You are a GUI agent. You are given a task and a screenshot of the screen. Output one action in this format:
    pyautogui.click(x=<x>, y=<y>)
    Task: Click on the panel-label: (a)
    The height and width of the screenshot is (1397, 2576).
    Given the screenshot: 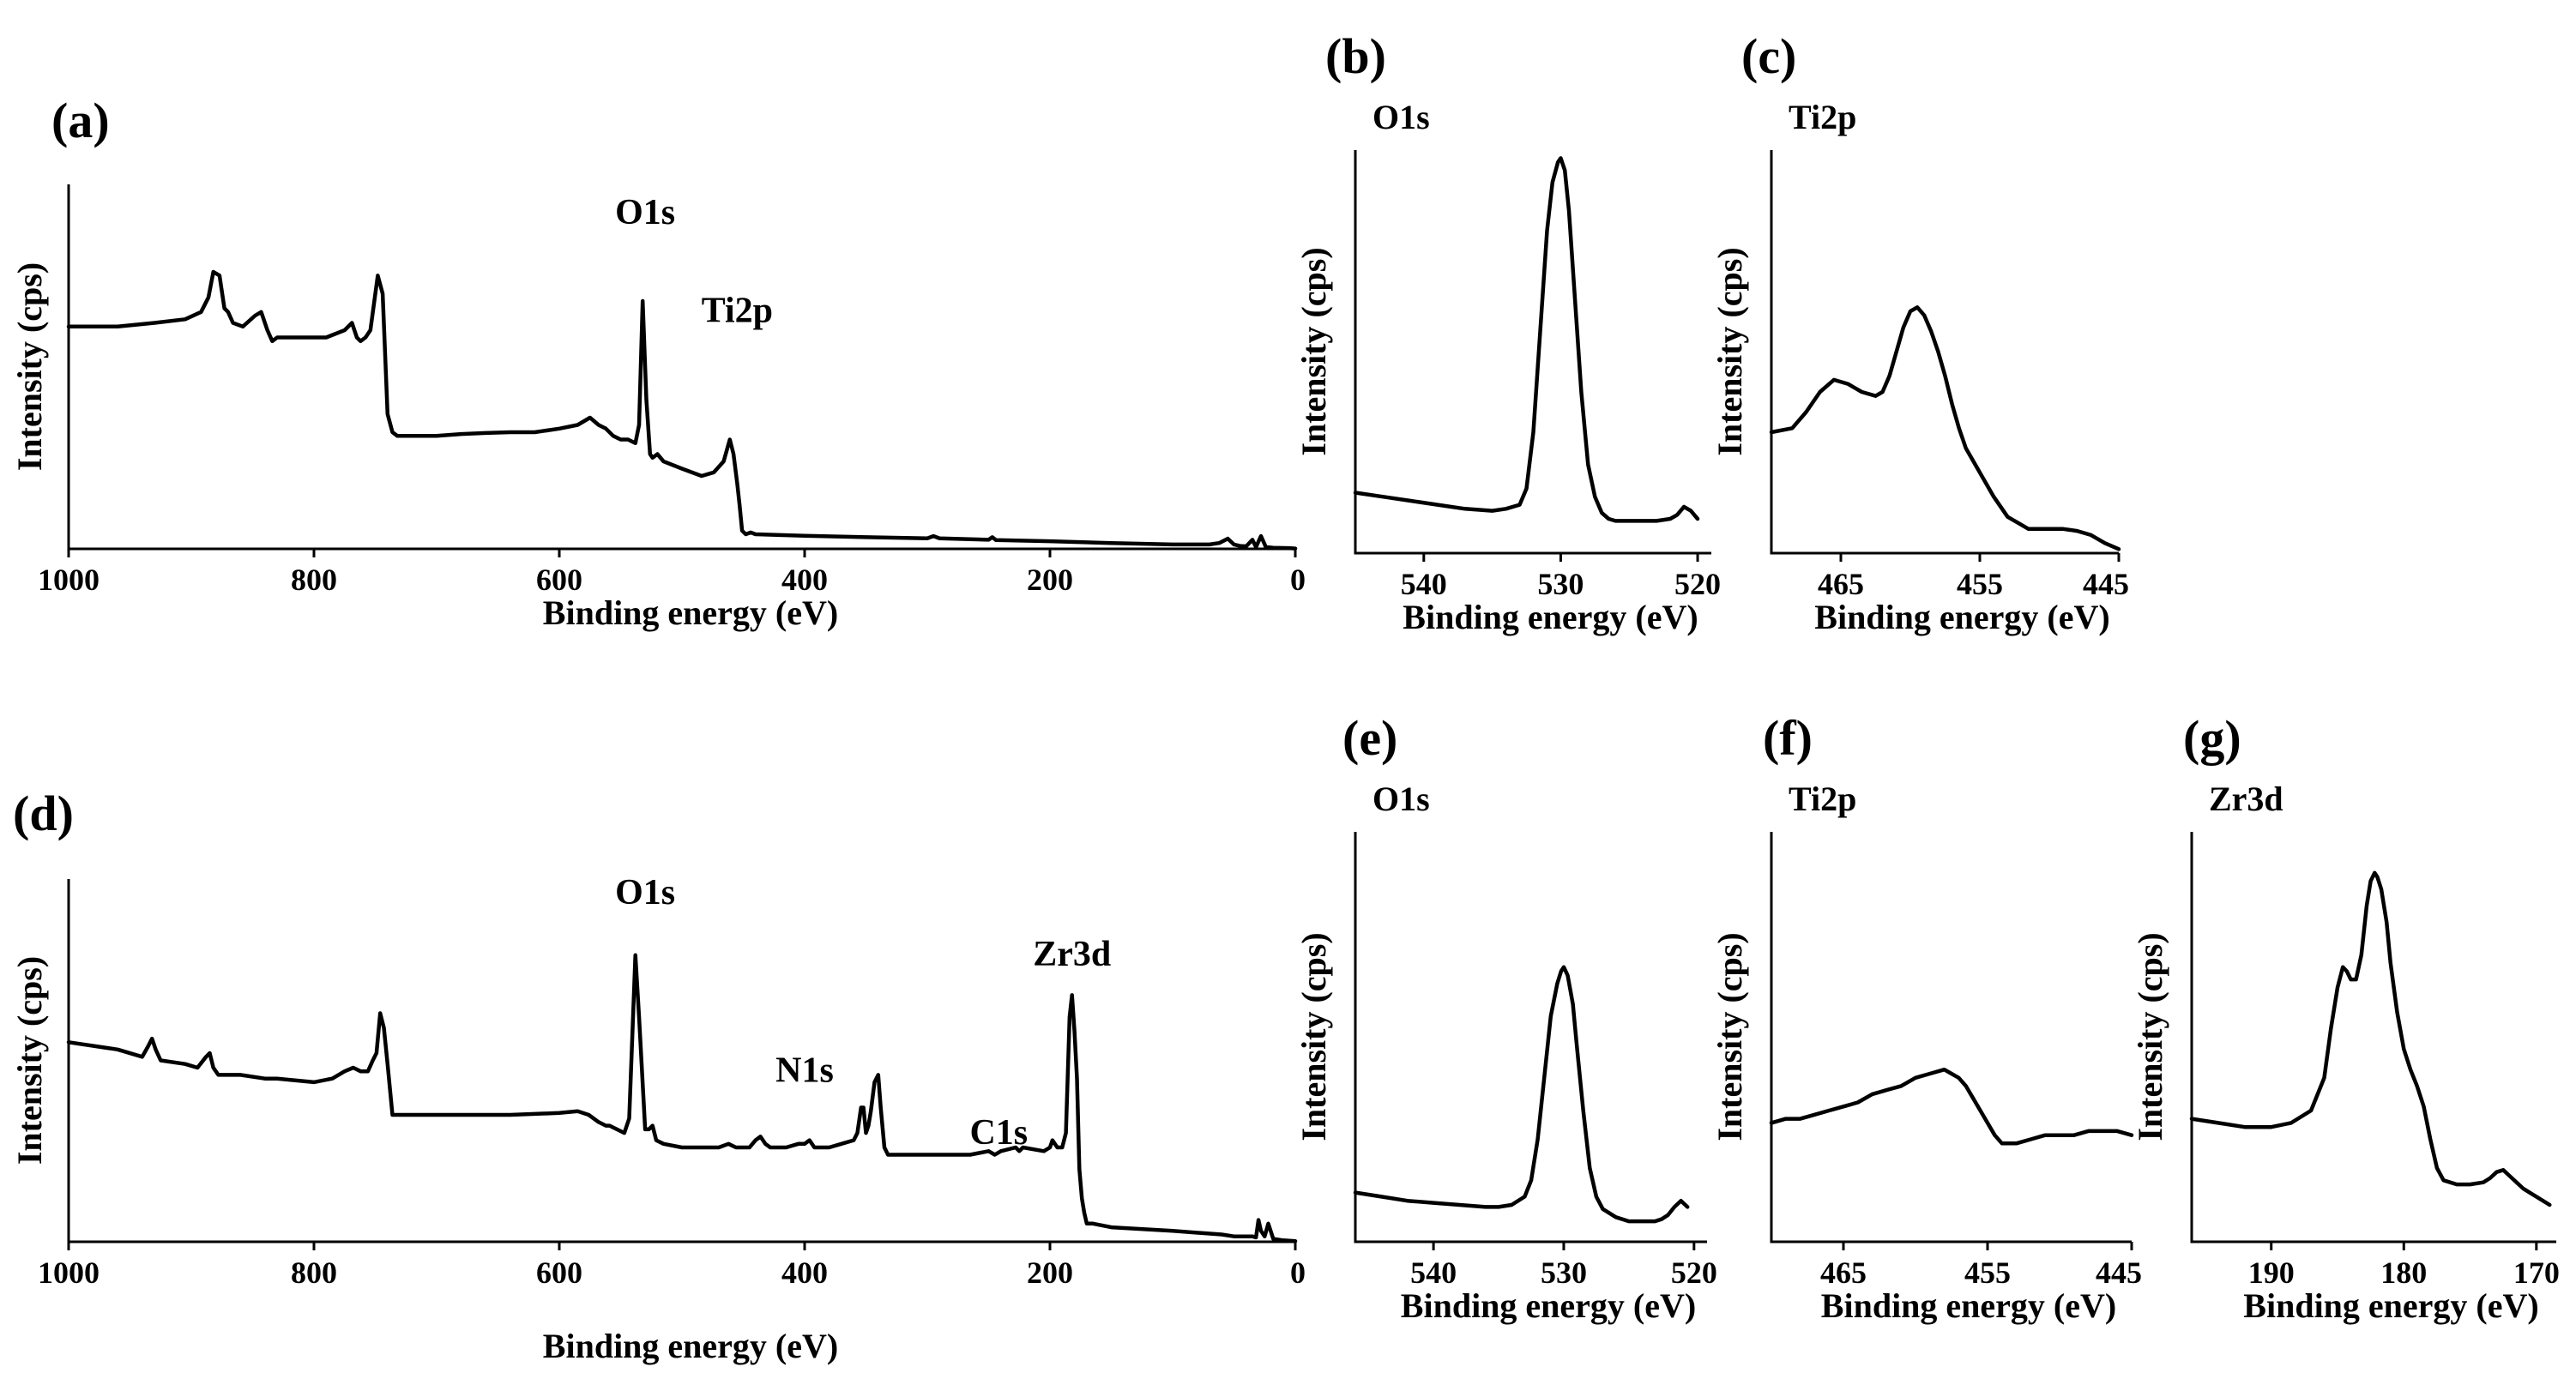 What is the action you would take?
    pyautogui.click(x=80, y=120)
    